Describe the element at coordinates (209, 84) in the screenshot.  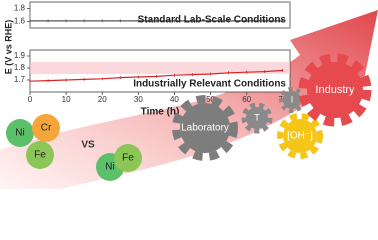
I see `panel-title: Industrially Relevant Conditions` at that location.